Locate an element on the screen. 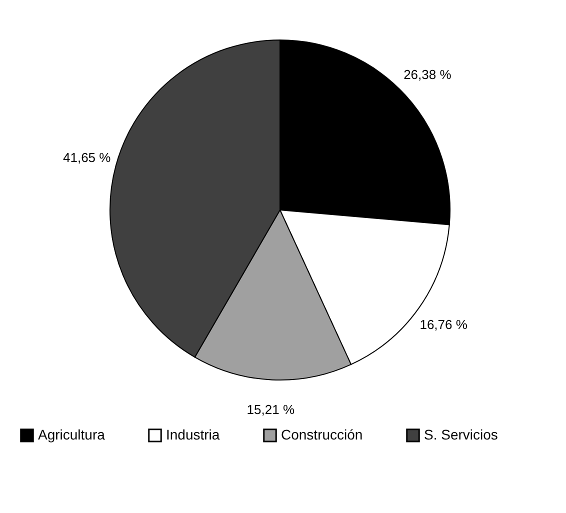 This screenshot has width=566, height=513. legend-label: S. Servicios is located at coordinates (461, 434).